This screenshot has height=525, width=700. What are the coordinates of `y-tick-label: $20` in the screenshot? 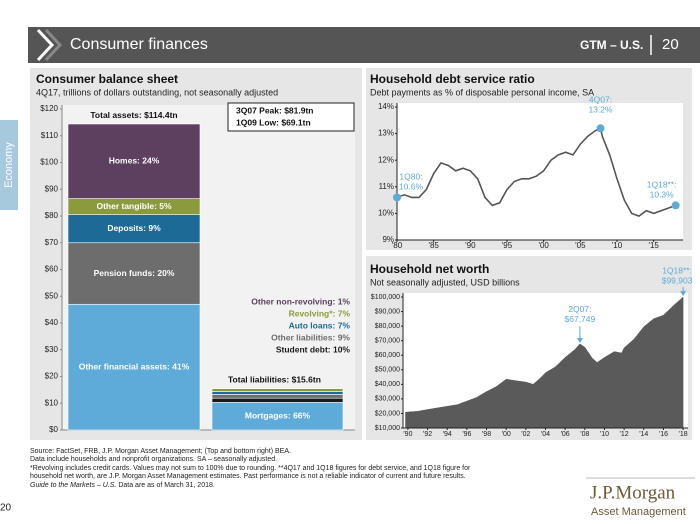 It's located at (52, 376).